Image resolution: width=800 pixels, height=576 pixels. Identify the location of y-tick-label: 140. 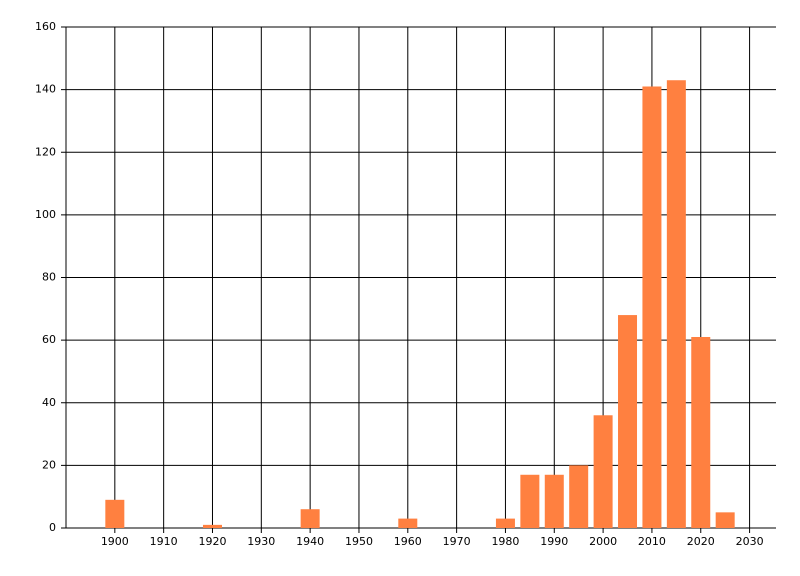
(45, 89).